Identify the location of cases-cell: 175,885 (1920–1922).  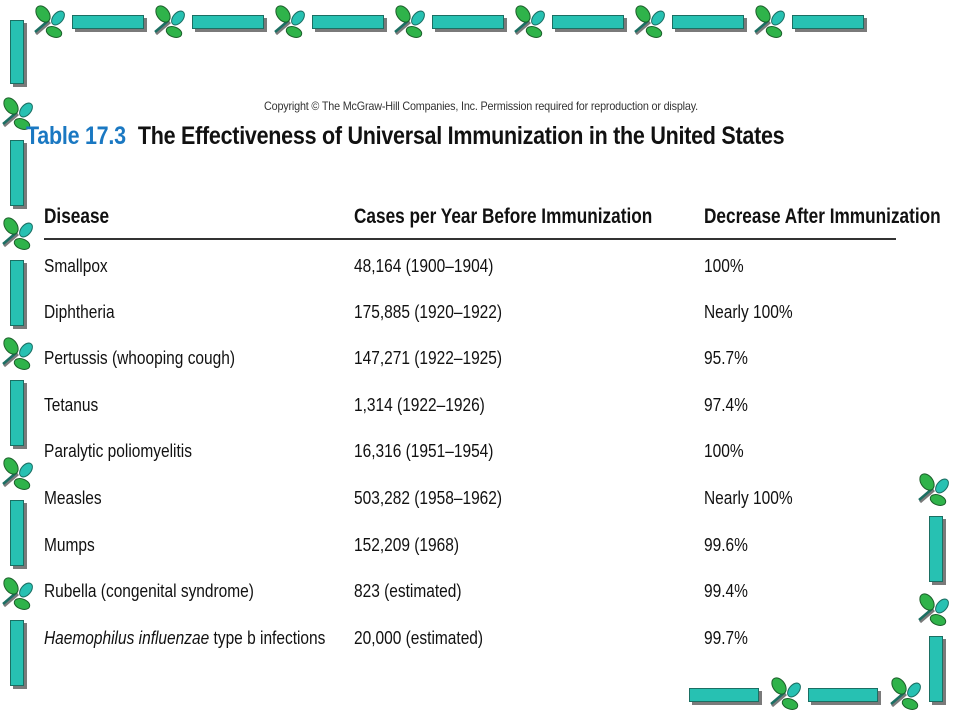
(428, 312).